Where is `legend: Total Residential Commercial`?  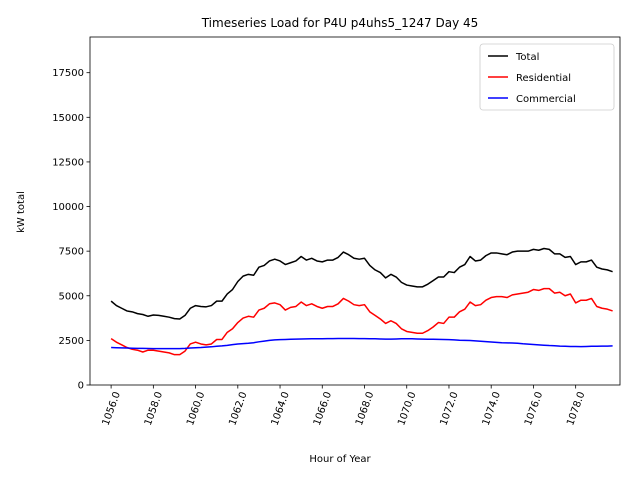 legend: Total Residential Commercial is located at coordinates (547, 77).